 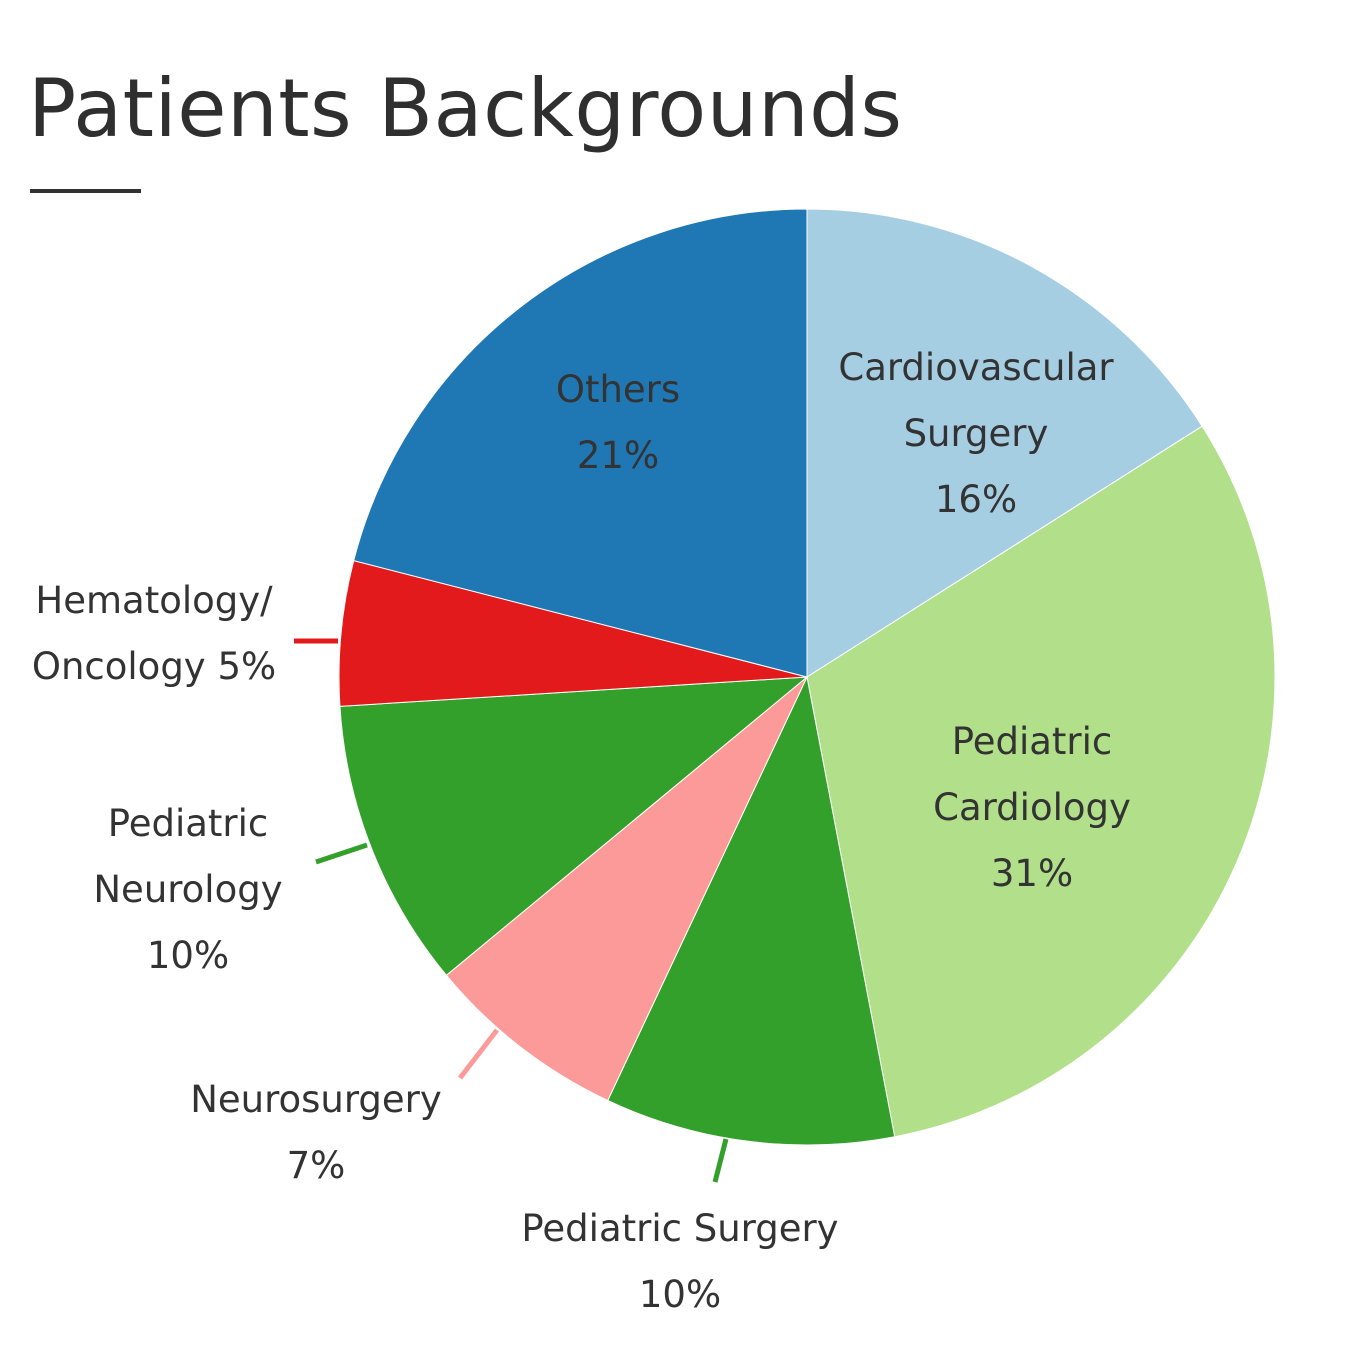 I want to click on pie-slice-hematology-oncology, so click(x=573, y=633).